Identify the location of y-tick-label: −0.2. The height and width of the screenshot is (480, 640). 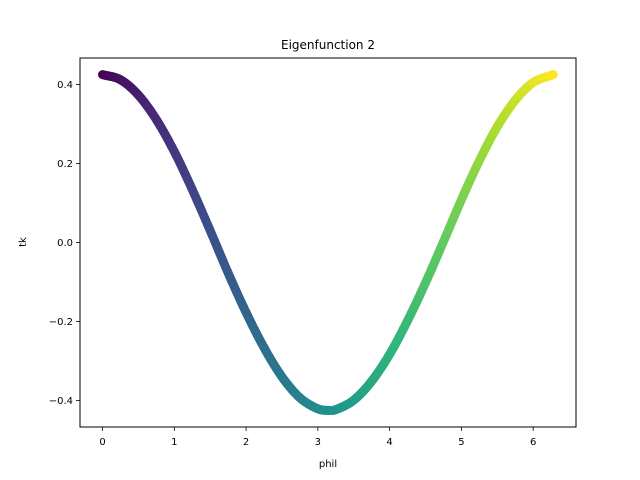
(61, 322).